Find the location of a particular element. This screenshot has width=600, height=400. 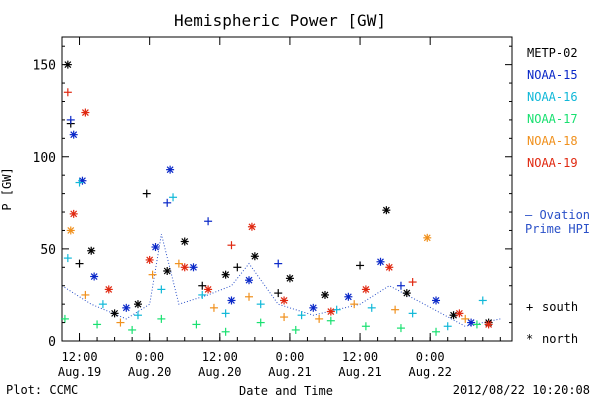

legend-entry: NOAA-19 is located at coordinates (552, 163).